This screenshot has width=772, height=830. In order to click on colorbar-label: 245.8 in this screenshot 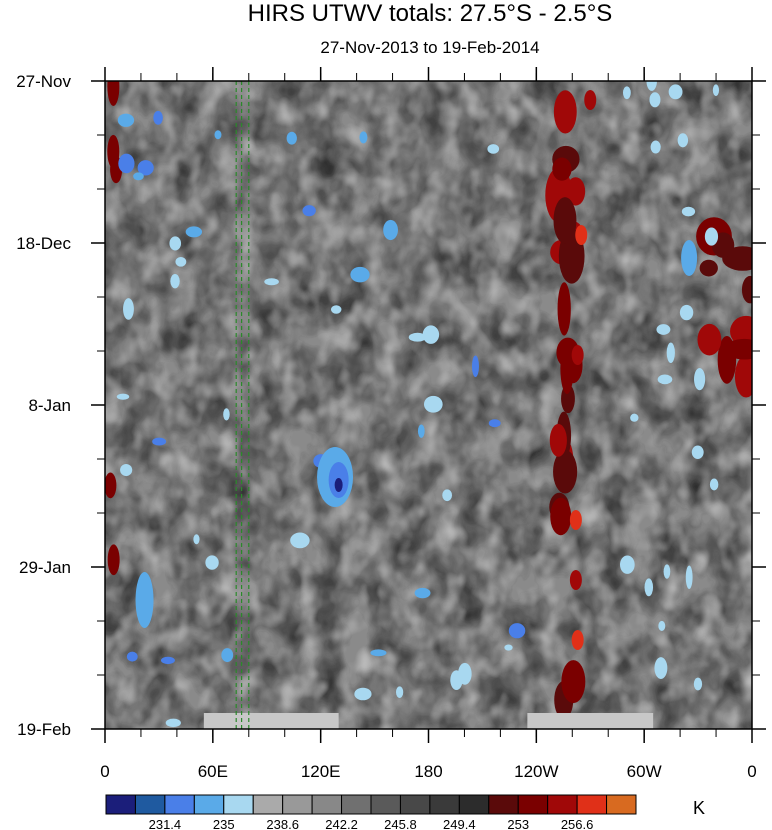, I will do `click(400, 823)`.